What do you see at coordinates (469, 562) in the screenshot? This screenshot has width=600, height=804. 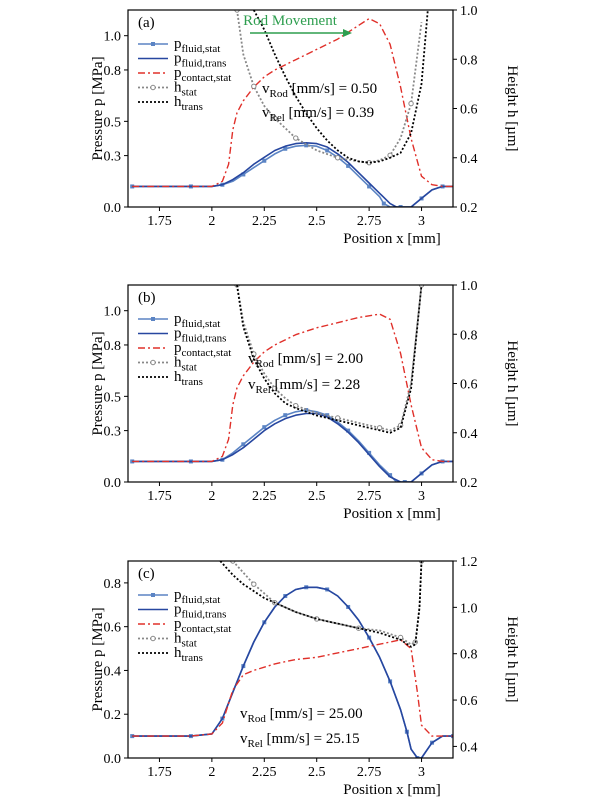 I see `y2-tick-label: 1.2` at bounding box center [469, 562].